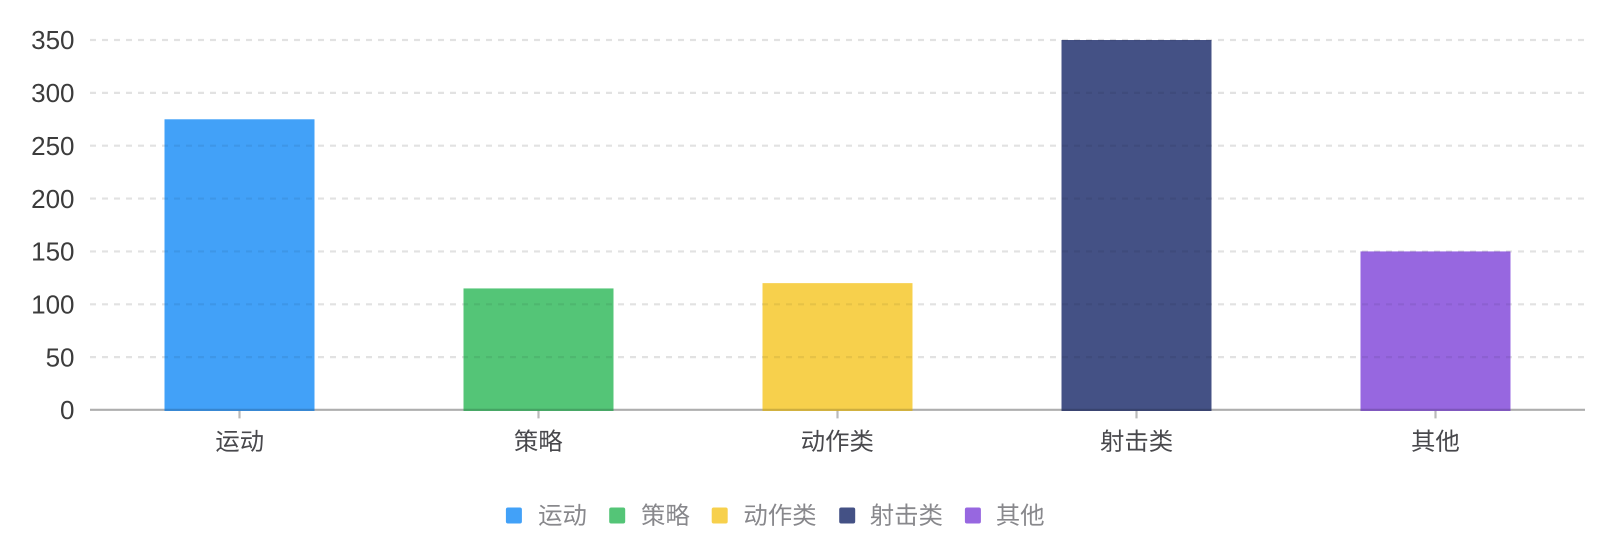 This screenshot has width=1614, height=558. What do you see at coordinates (52, 304) in the screenshot?
I see `svg-text: 100` at bounding box center [52, 304].